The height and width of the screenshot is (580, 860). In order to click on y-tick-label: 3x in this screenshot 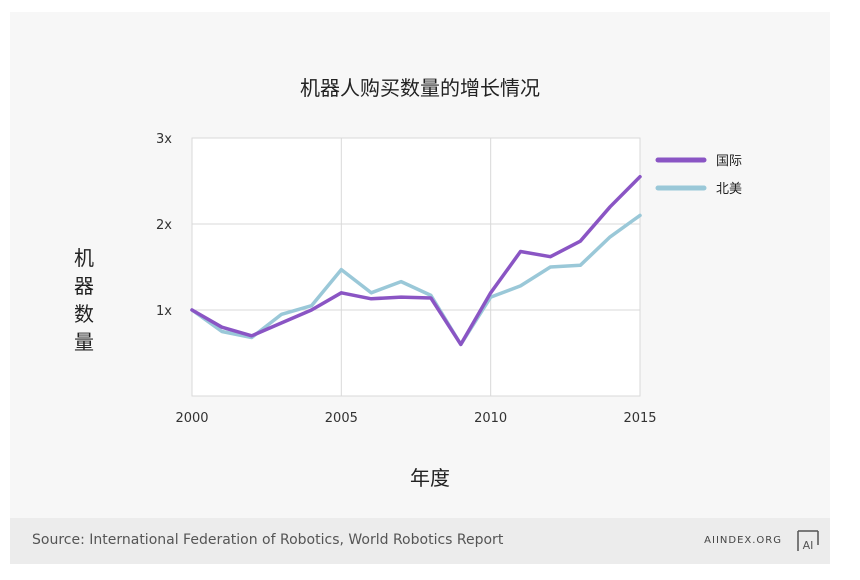, I will do `click(164, 139)`.